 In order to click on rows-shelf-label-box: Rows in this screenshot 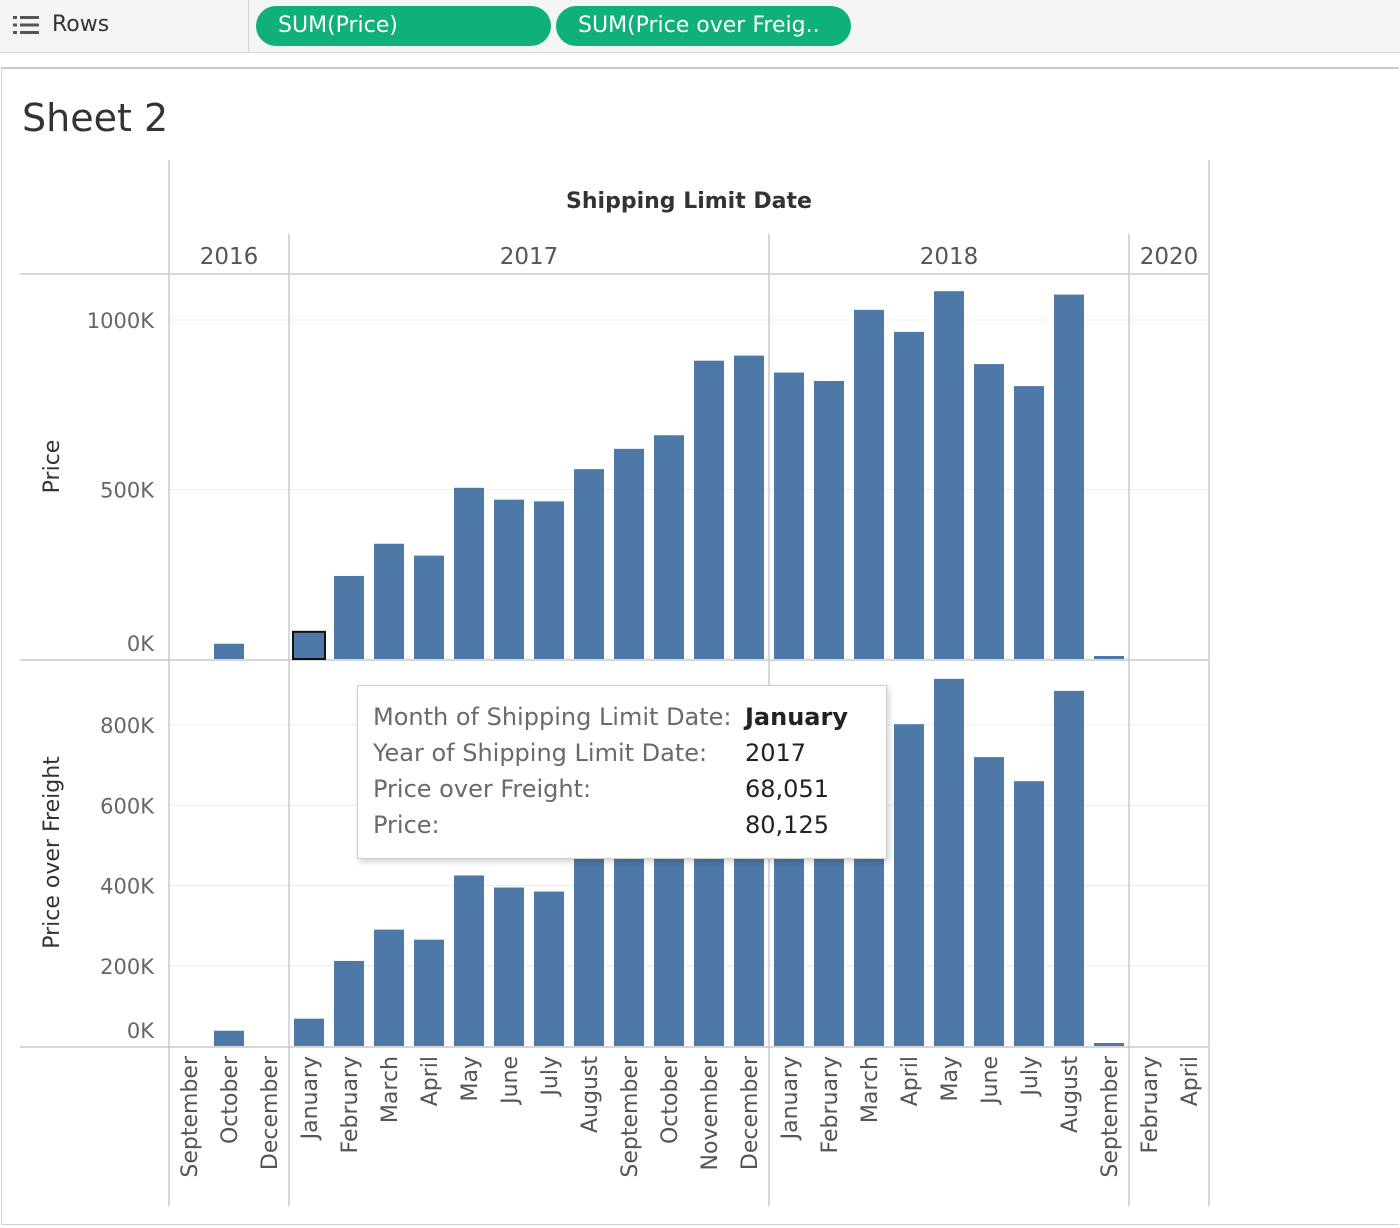, I will do `click(124, 26)`.